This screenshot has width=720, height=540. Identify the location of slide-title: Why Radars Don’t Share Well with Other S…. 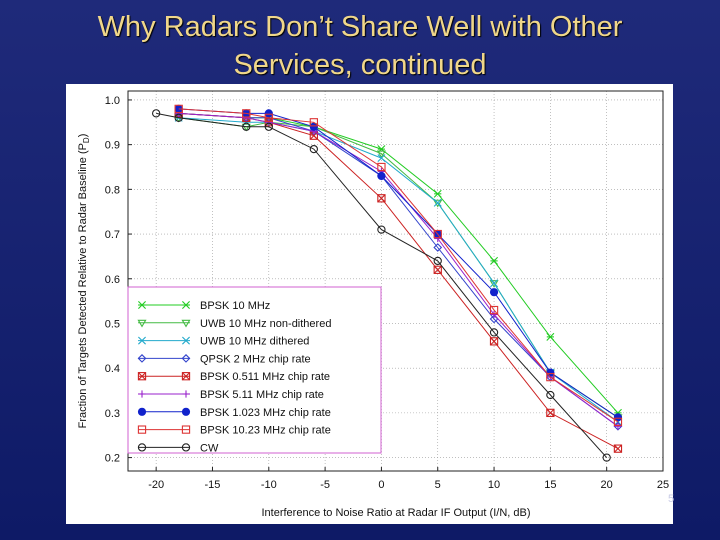
(360, 46).